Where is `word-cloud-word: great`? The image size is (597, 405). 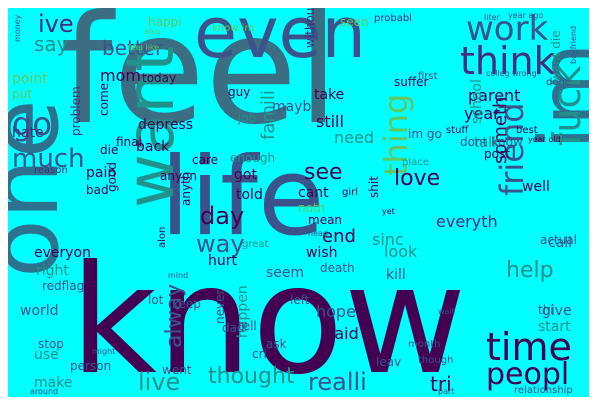
word-cloud-word: great is located at coordinates (255, 244).